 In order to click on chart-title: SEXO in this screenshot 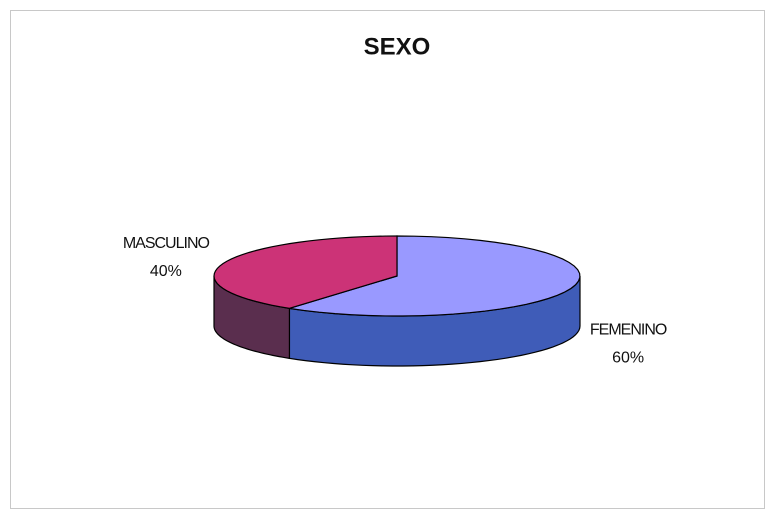, I will do `click(397, 46)`.